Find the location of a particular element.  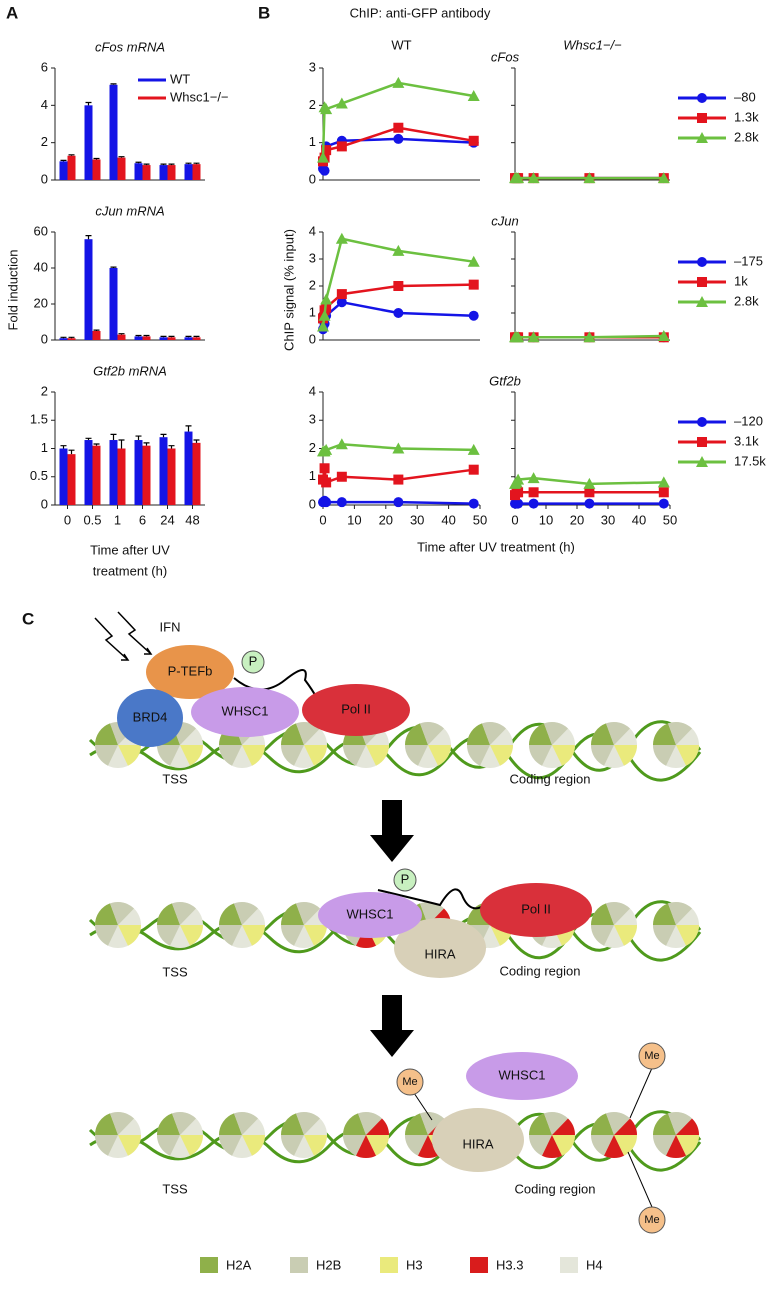

x-tick-label: 24 is located at coordinates (167, 519).